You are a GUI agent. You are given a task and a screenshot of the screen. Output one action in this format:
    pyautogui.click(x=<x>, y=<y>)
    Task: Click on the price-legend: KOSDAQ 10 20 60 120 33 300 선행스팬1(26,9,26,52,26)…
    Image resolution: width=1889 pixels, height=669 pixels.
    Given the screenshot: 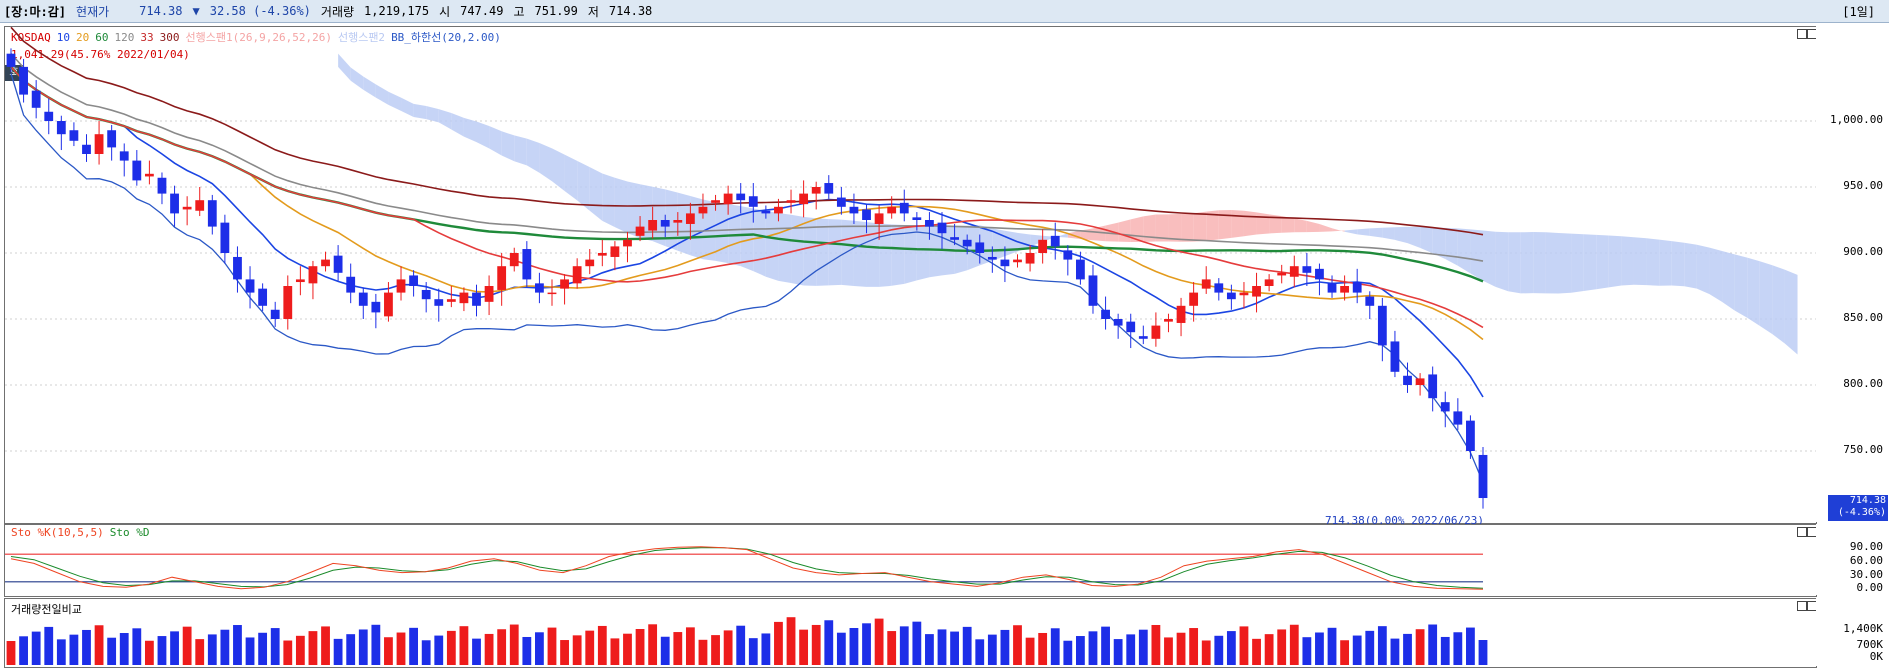 What is the action you would take?
    pyautogui.click(x=259, y=37)
    